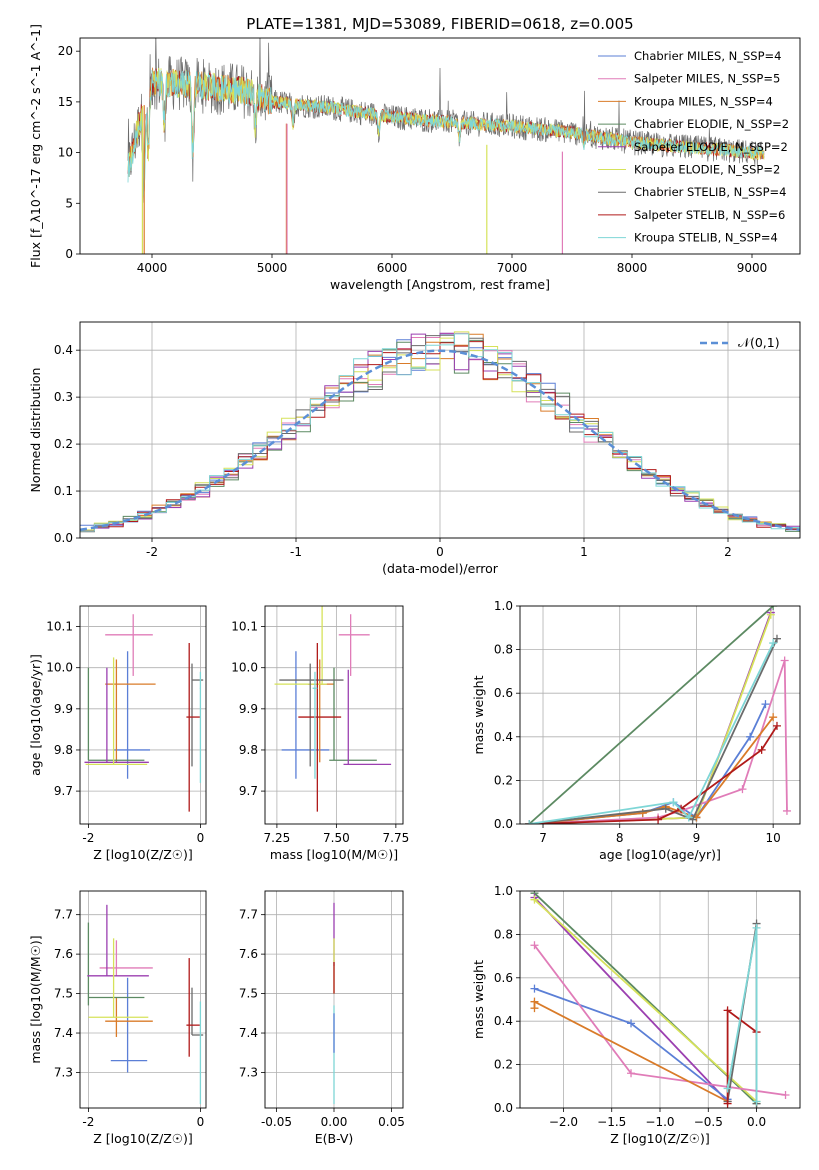 This screenshot has height=1170, width=819. What do you see at coordinates (756, 1122) in the screenshot?
I see `x-tick-label: 0.0` at bounding box center [756, 1122].